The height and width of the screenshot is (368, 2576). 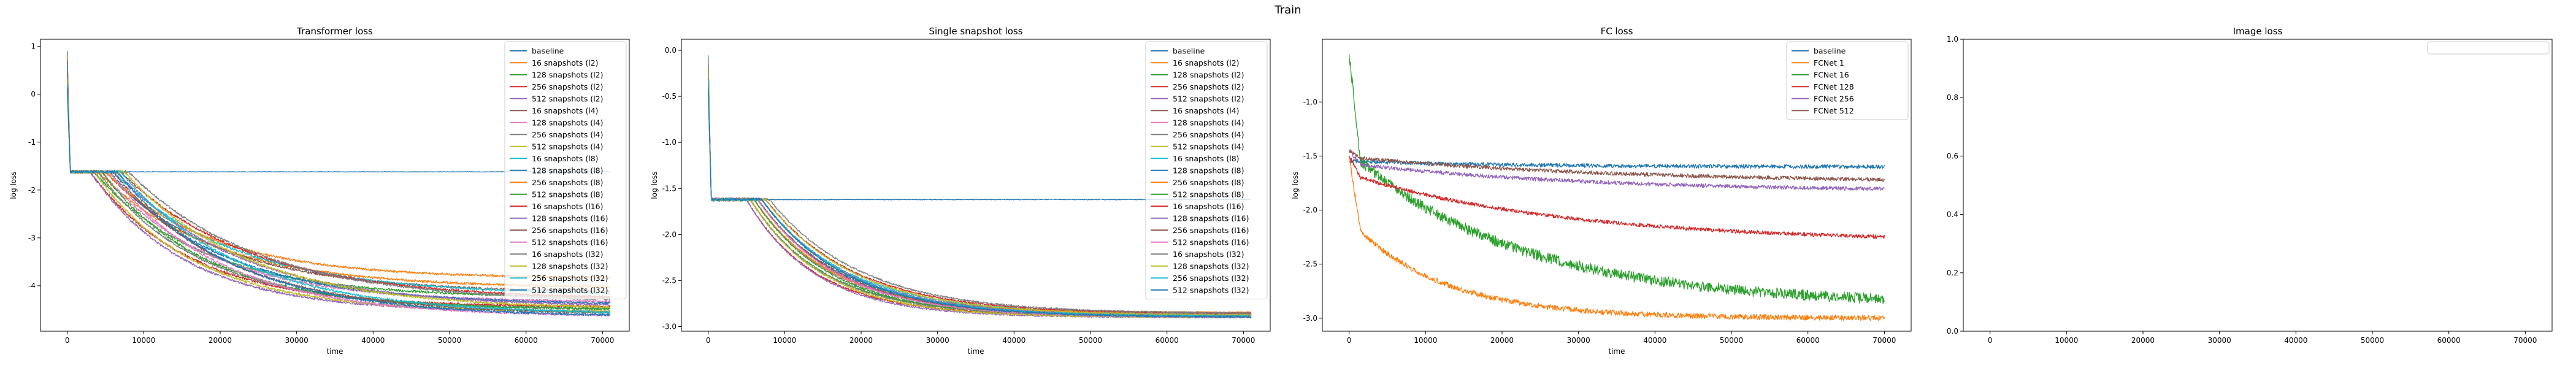 What do you see at coordinates (1206, 110) in the screenshot?
I see `legend-label: 16 snapshots (l4)` at bounding box center [1206, 110].